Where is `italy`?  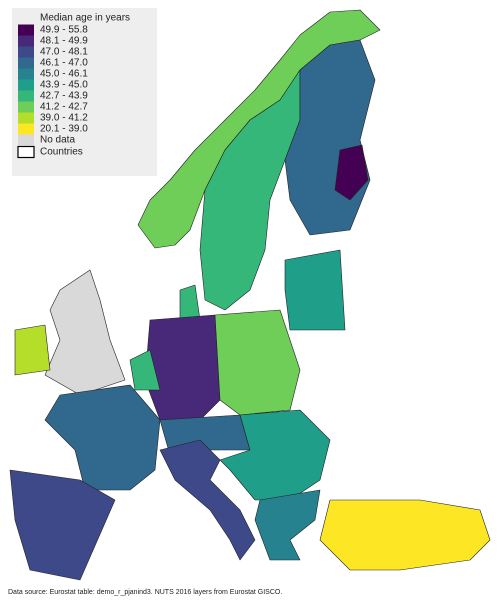 italy is located at coordinates (207, 500).